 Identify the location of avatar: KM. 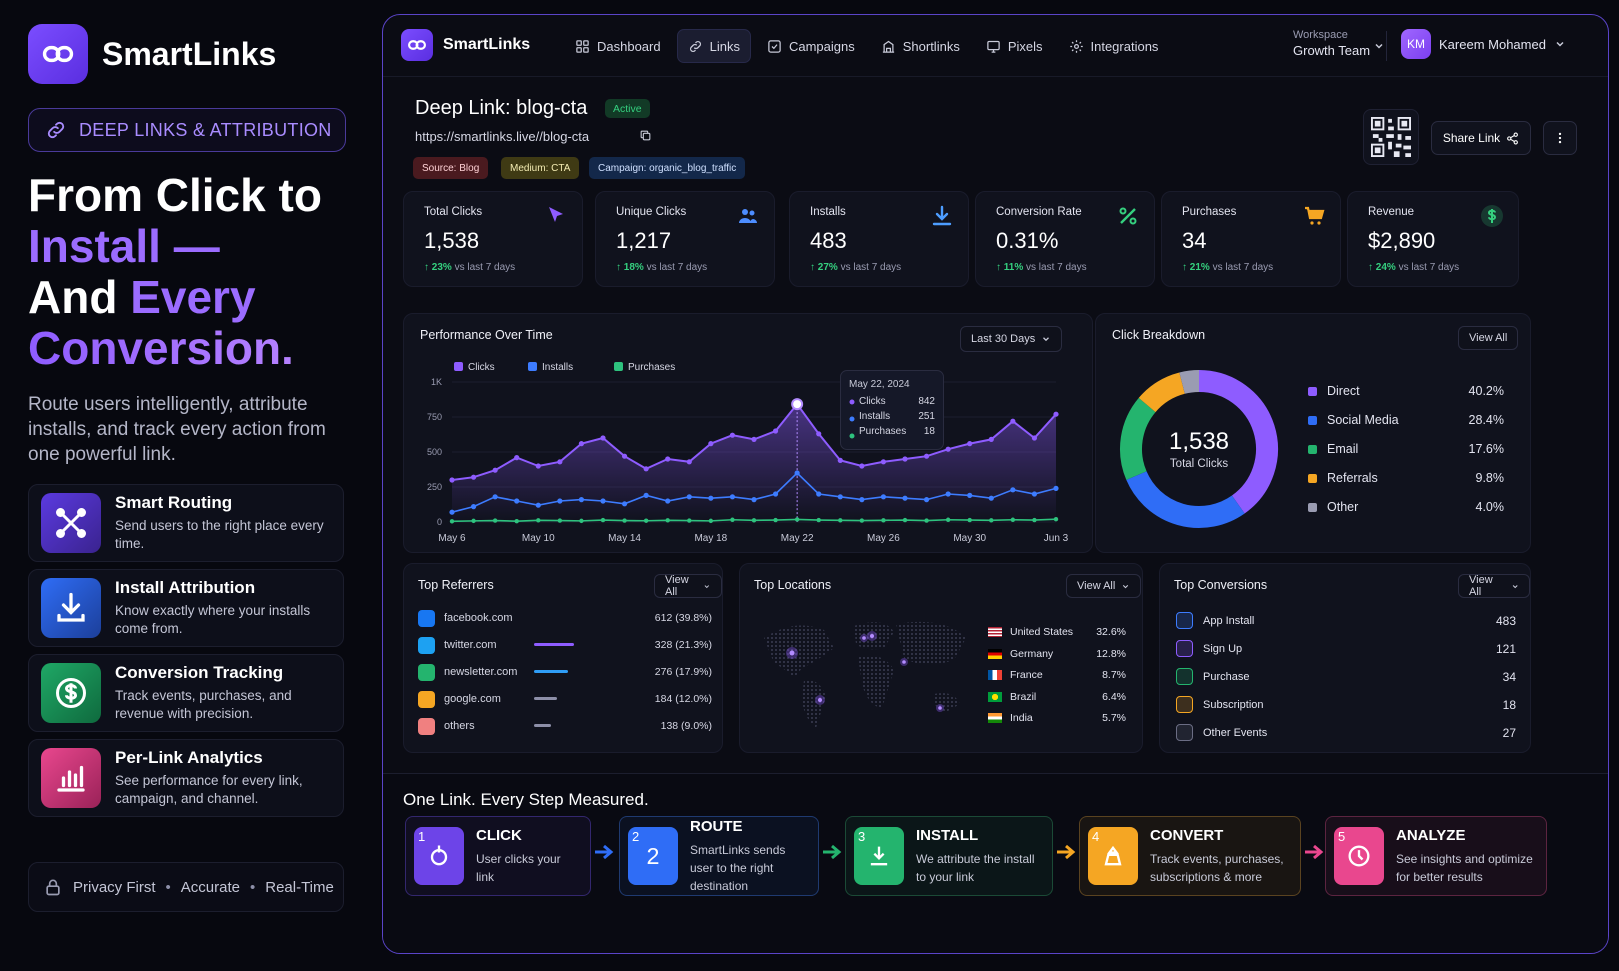
(1416, 44).